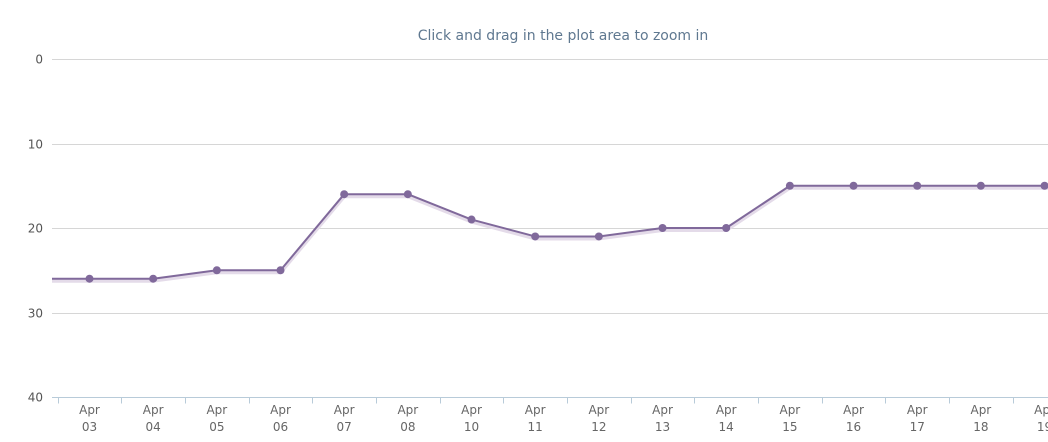 The image size is (1048, 442). I want to click on x-tick-label: Apr 03, so click(89, 418).